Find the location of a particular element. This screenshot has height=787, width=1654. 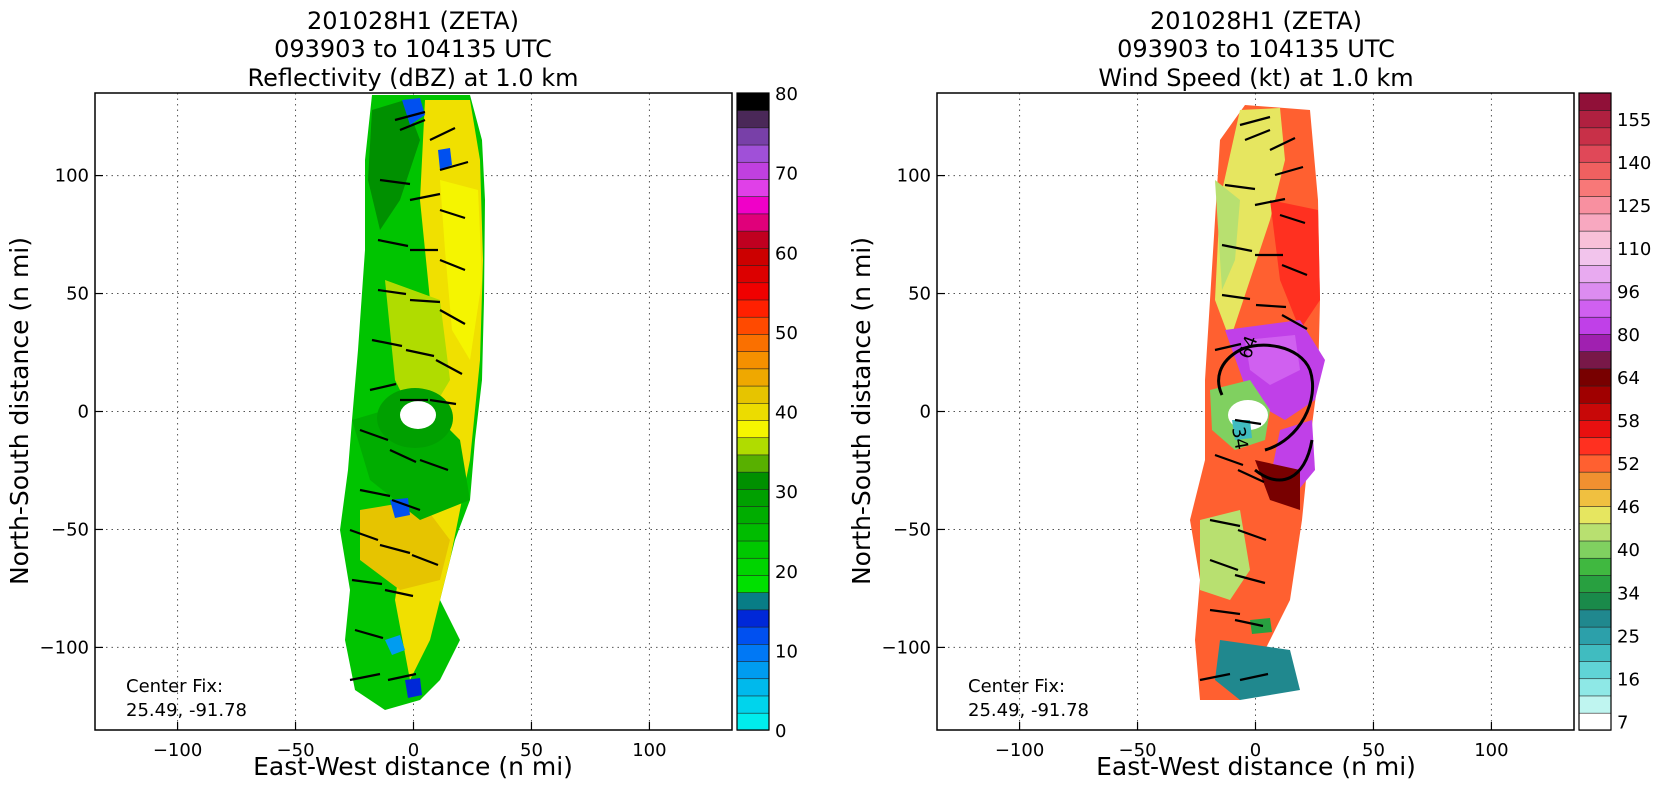

wind-speed-field is located at coordinates (1257, 402).